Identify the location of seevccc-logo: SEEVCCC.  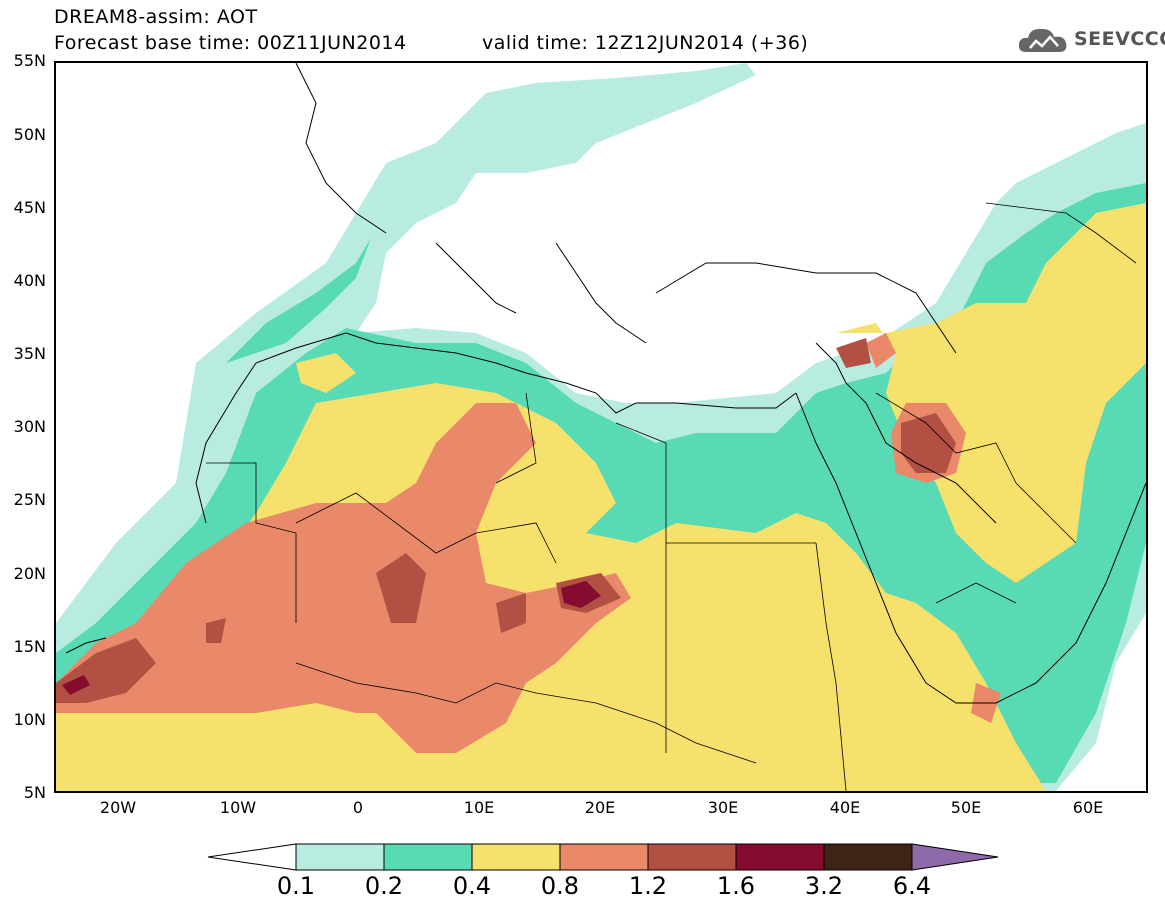
(1090, 40).